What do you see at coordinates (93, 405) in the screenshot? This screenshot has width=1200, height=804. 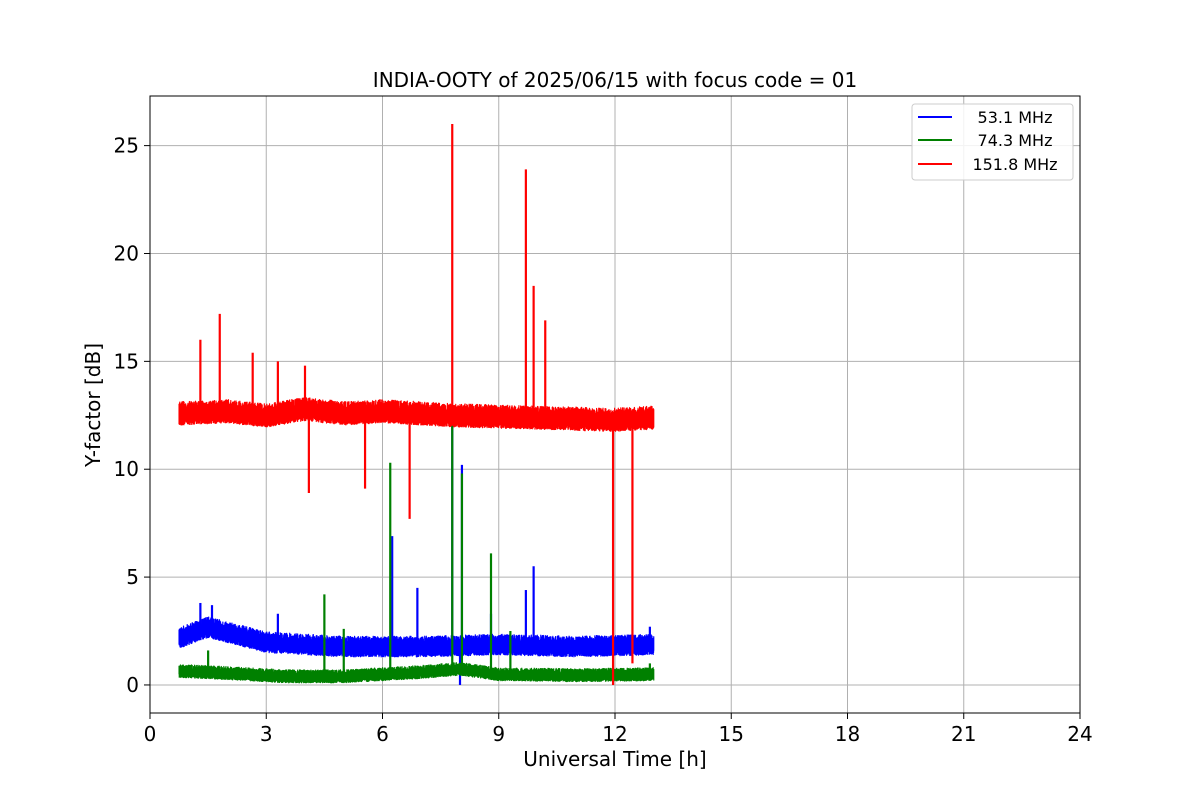 I see `y-axis-title: Y-factor [dB]` at bounding box center [93, 405].